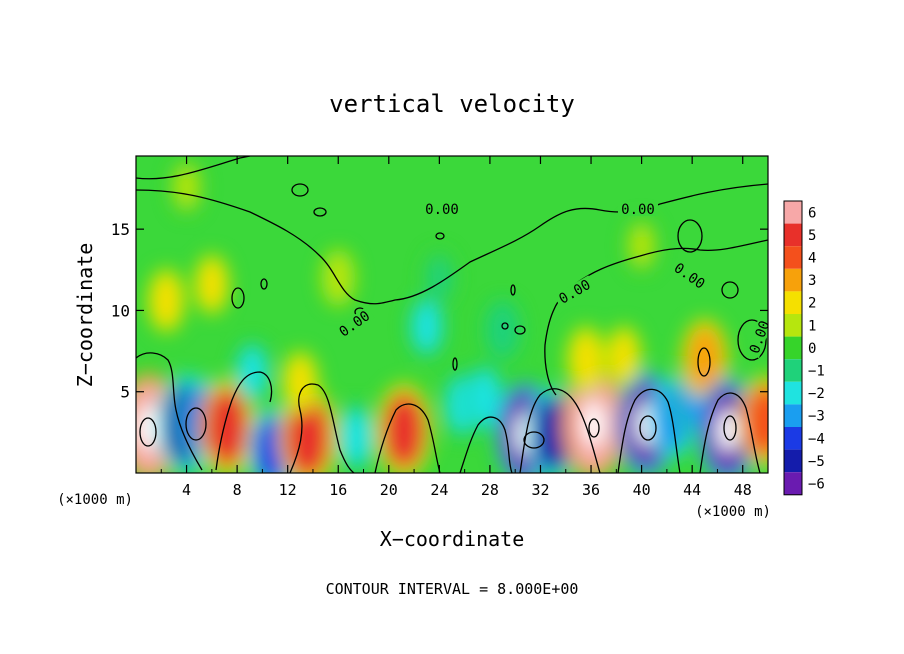  I want to click on y-tick-label: 5, so click(125, 392).